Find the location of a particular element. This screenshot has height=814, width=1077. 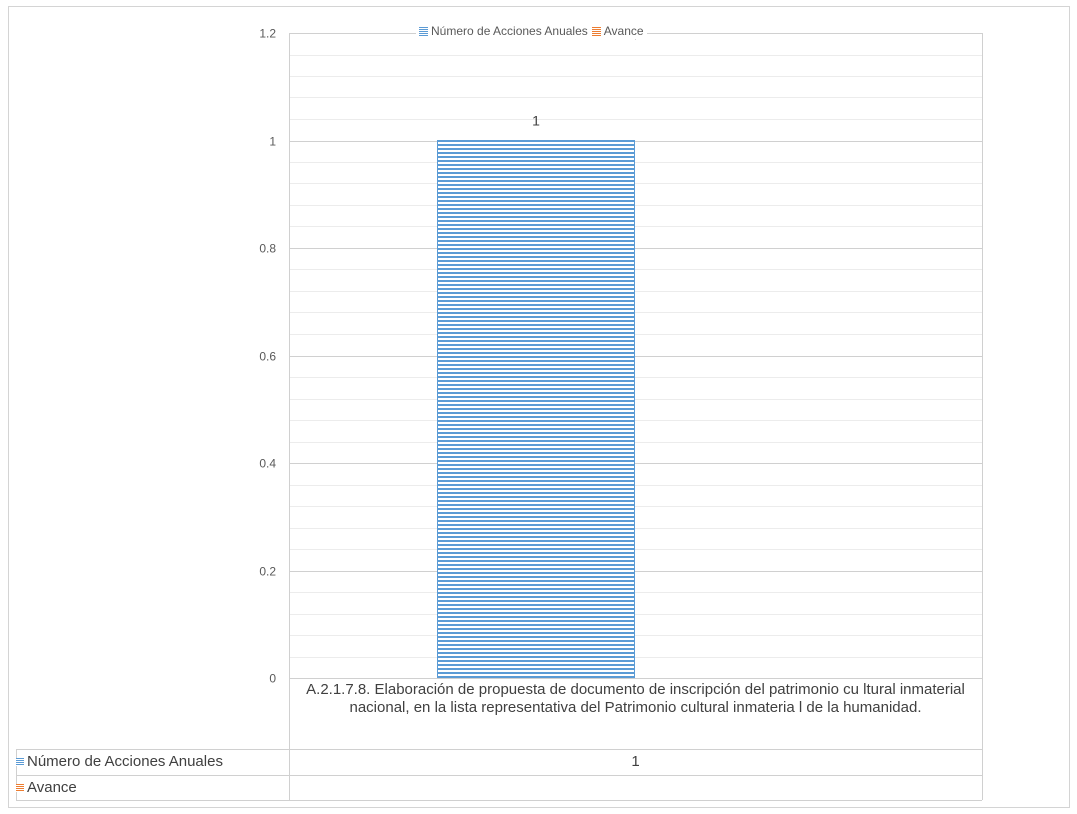

y-tick-label: 1.2 is located at coordinates (267, 34).